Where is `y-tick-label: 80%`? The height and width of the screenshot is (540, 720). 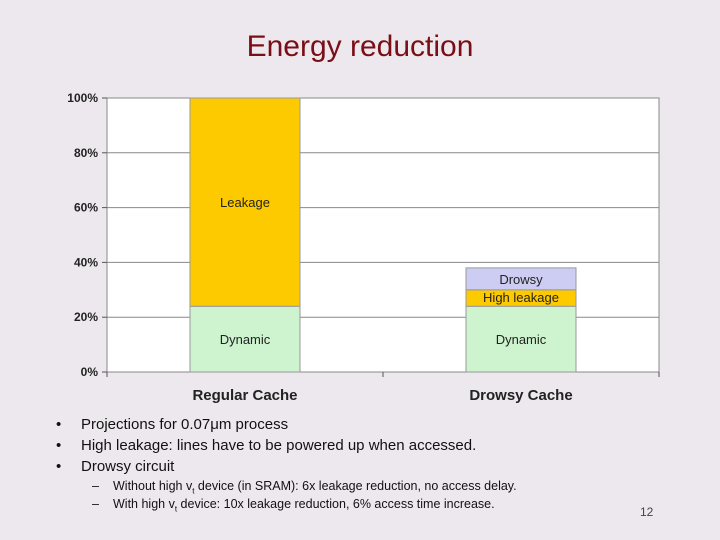 y-tick-label: 80% is located at coordinates (86, 153).